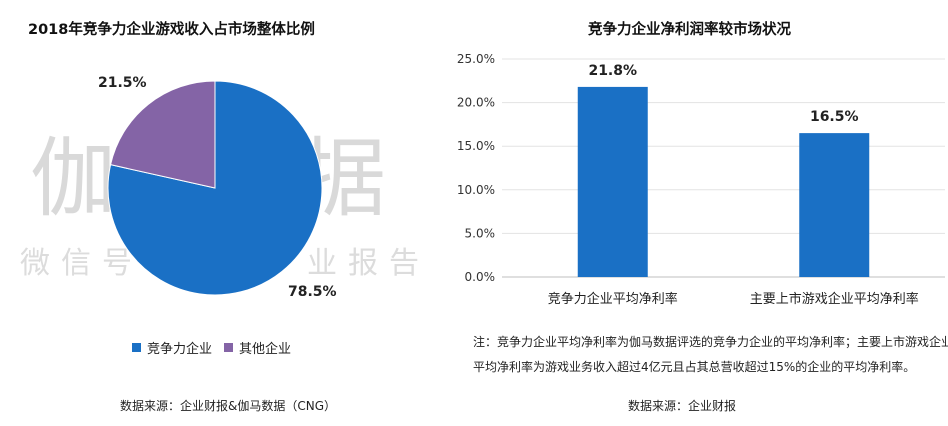 The width and height of the screenshot is (948, 426). I want to click on y-tick-label: 0.0%, so click(480, 277).